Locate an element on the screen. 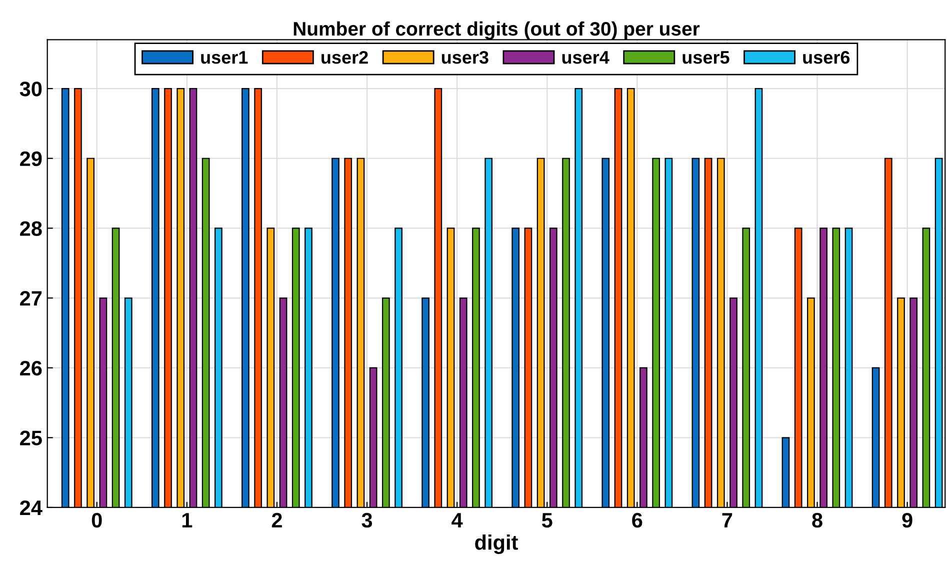 The height and width of the screenshot is (567, 947). chart-title: Number of correct digits (out of 30) per user is located at coordinates (497, 30).